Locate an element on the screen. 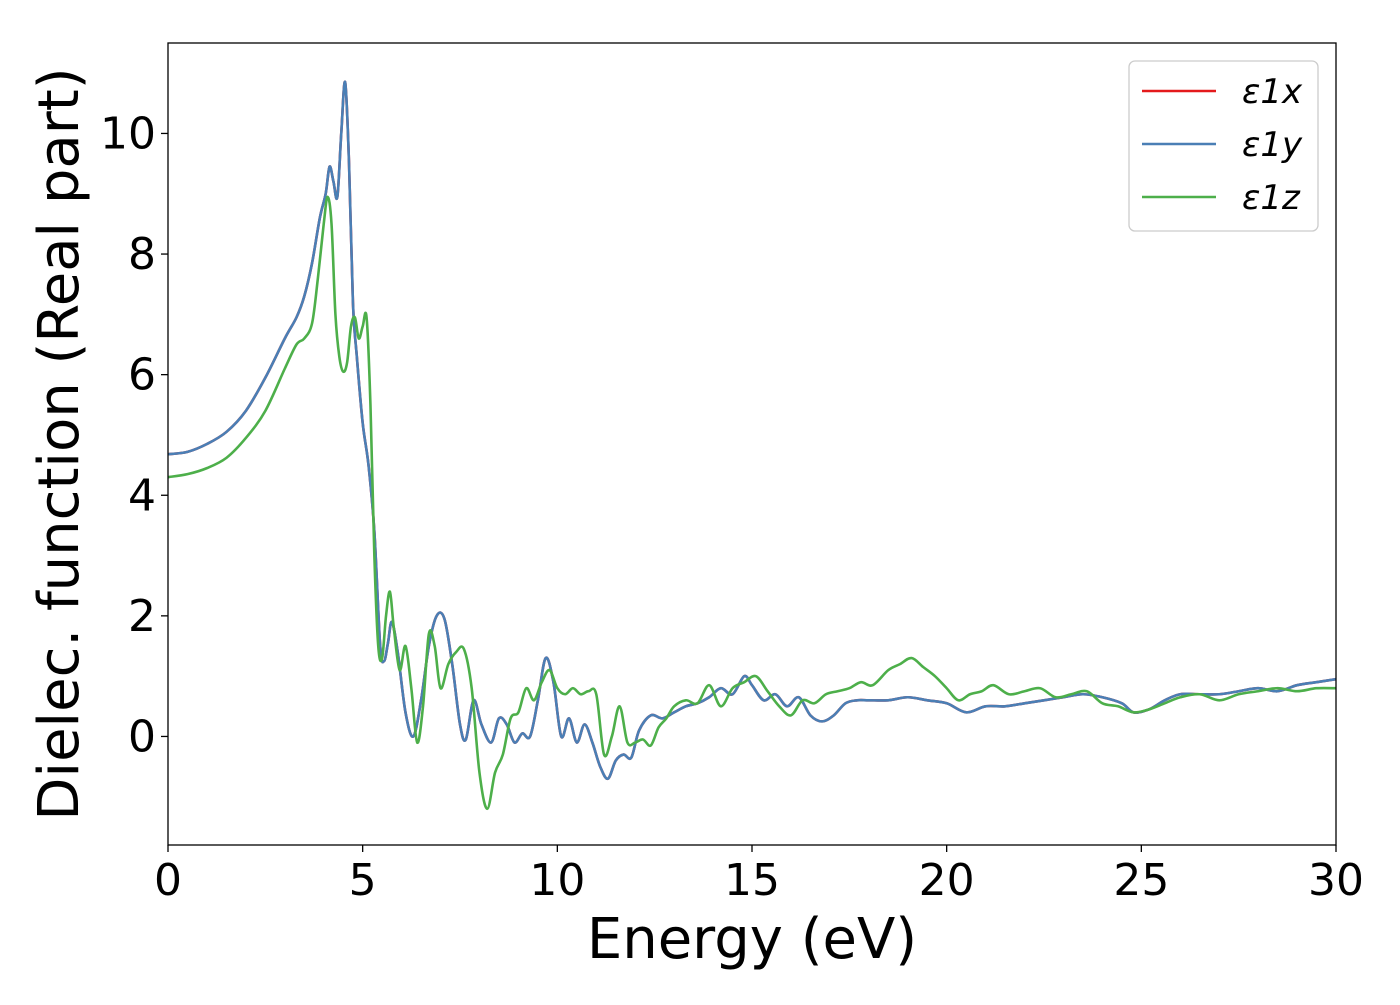  legend-box is located at coordinates (1223, 146).